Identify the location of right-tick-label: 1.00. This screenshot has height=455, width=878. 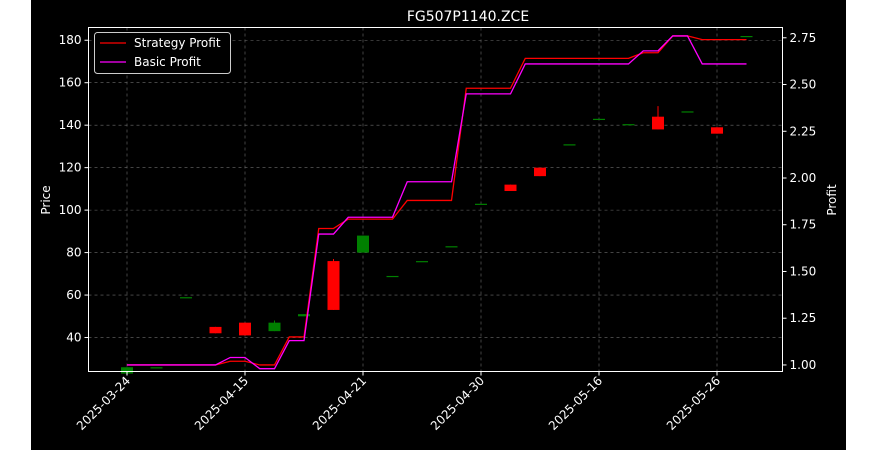
(803, 365).